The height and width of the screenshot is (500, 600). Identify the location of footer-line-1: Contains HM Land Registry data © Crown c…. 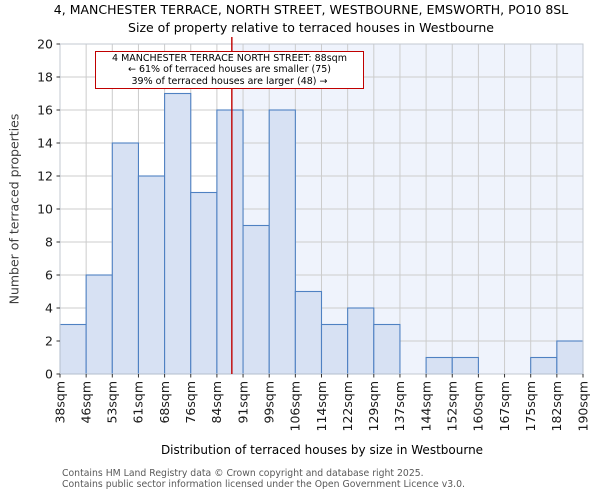
(243, 473).